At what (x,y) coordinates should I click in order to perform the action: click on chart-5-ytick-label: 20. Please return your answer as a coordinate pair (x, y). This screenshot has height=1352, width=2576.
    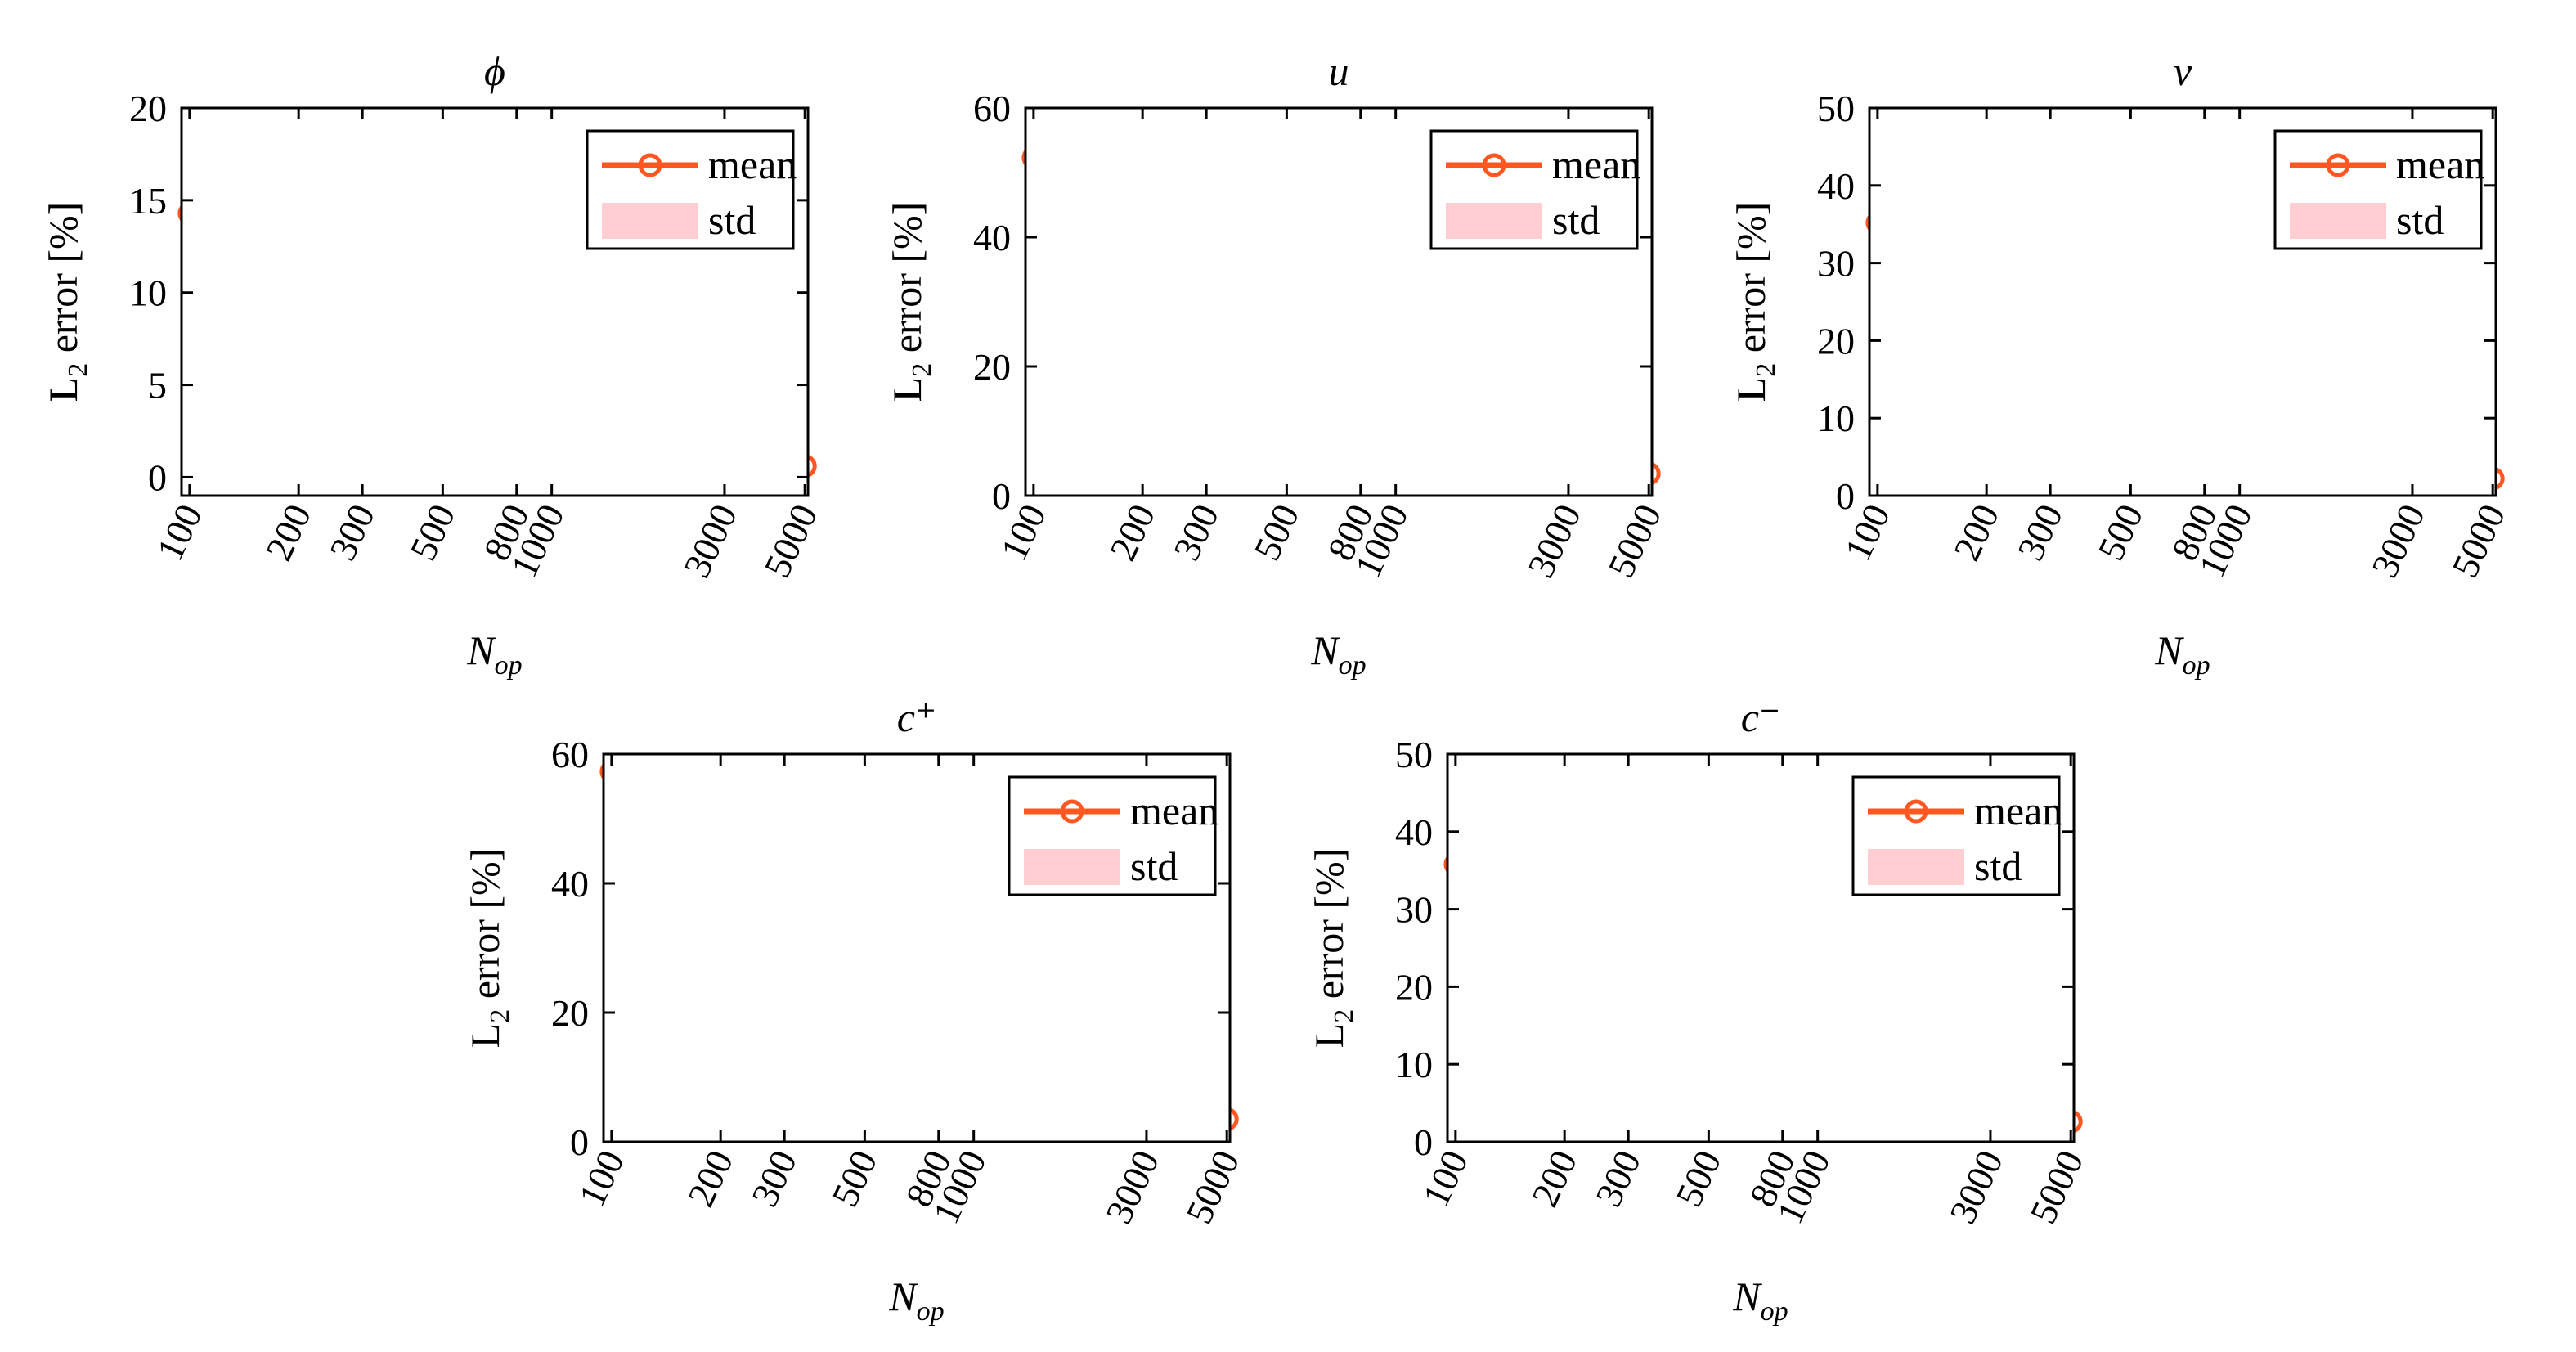
    Looking at the image, I should click on (1414, 987).